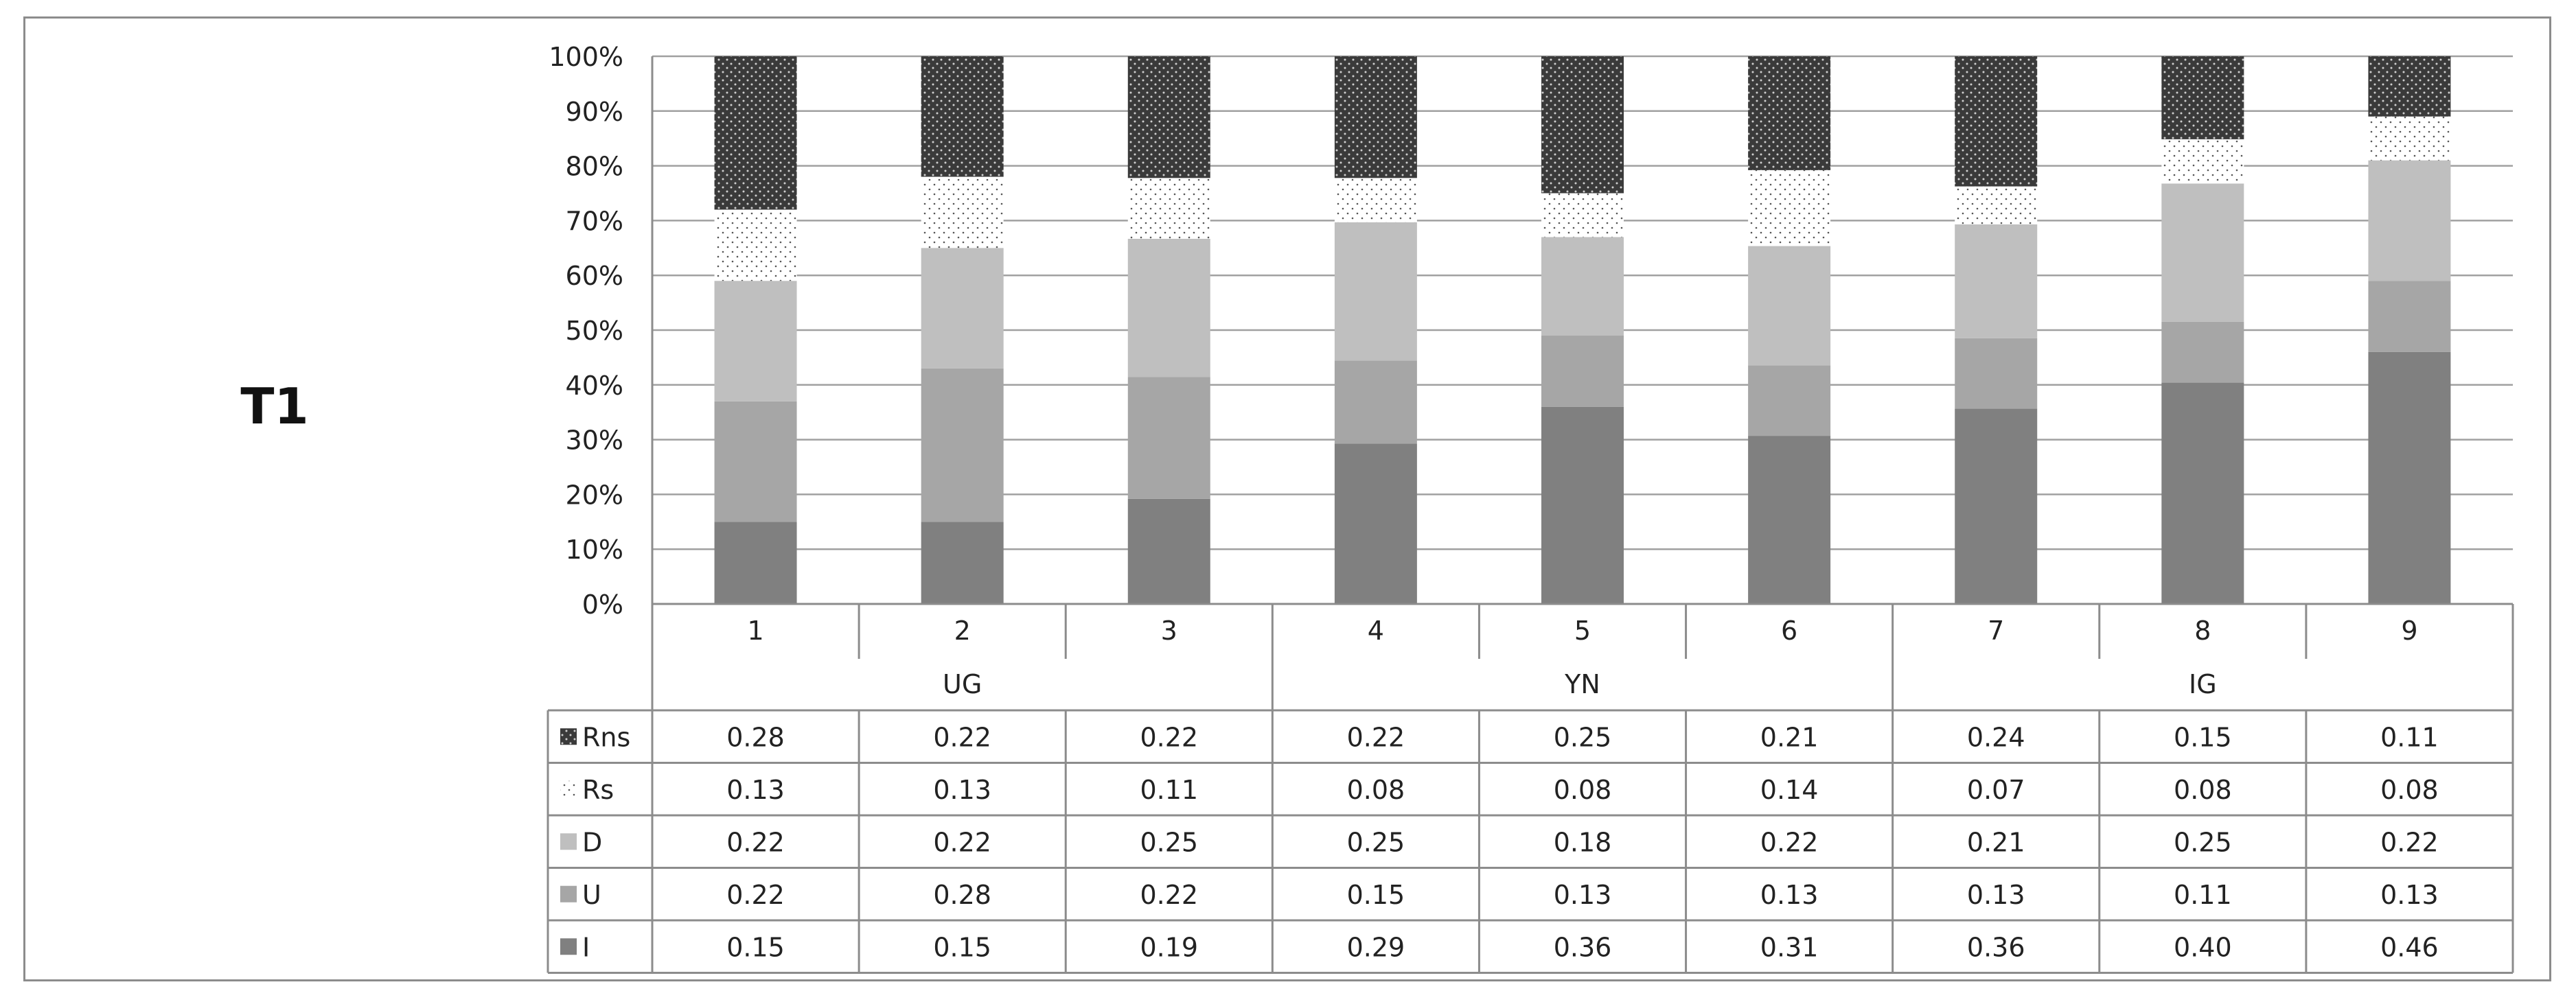 This screenshot has width=2576, height=1002. What do you see at coordinates (1169, 947) in the screenshot?
I see `table-cell-value: 0.19` at bounding box center [1169, 947].